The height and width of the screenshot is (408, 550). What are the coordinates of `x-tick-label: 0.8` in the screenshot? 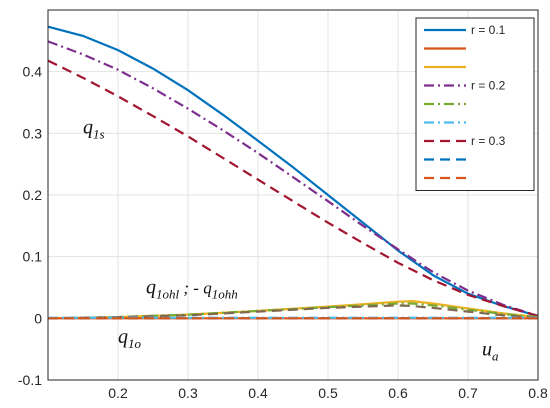 It's located at (538, 393).